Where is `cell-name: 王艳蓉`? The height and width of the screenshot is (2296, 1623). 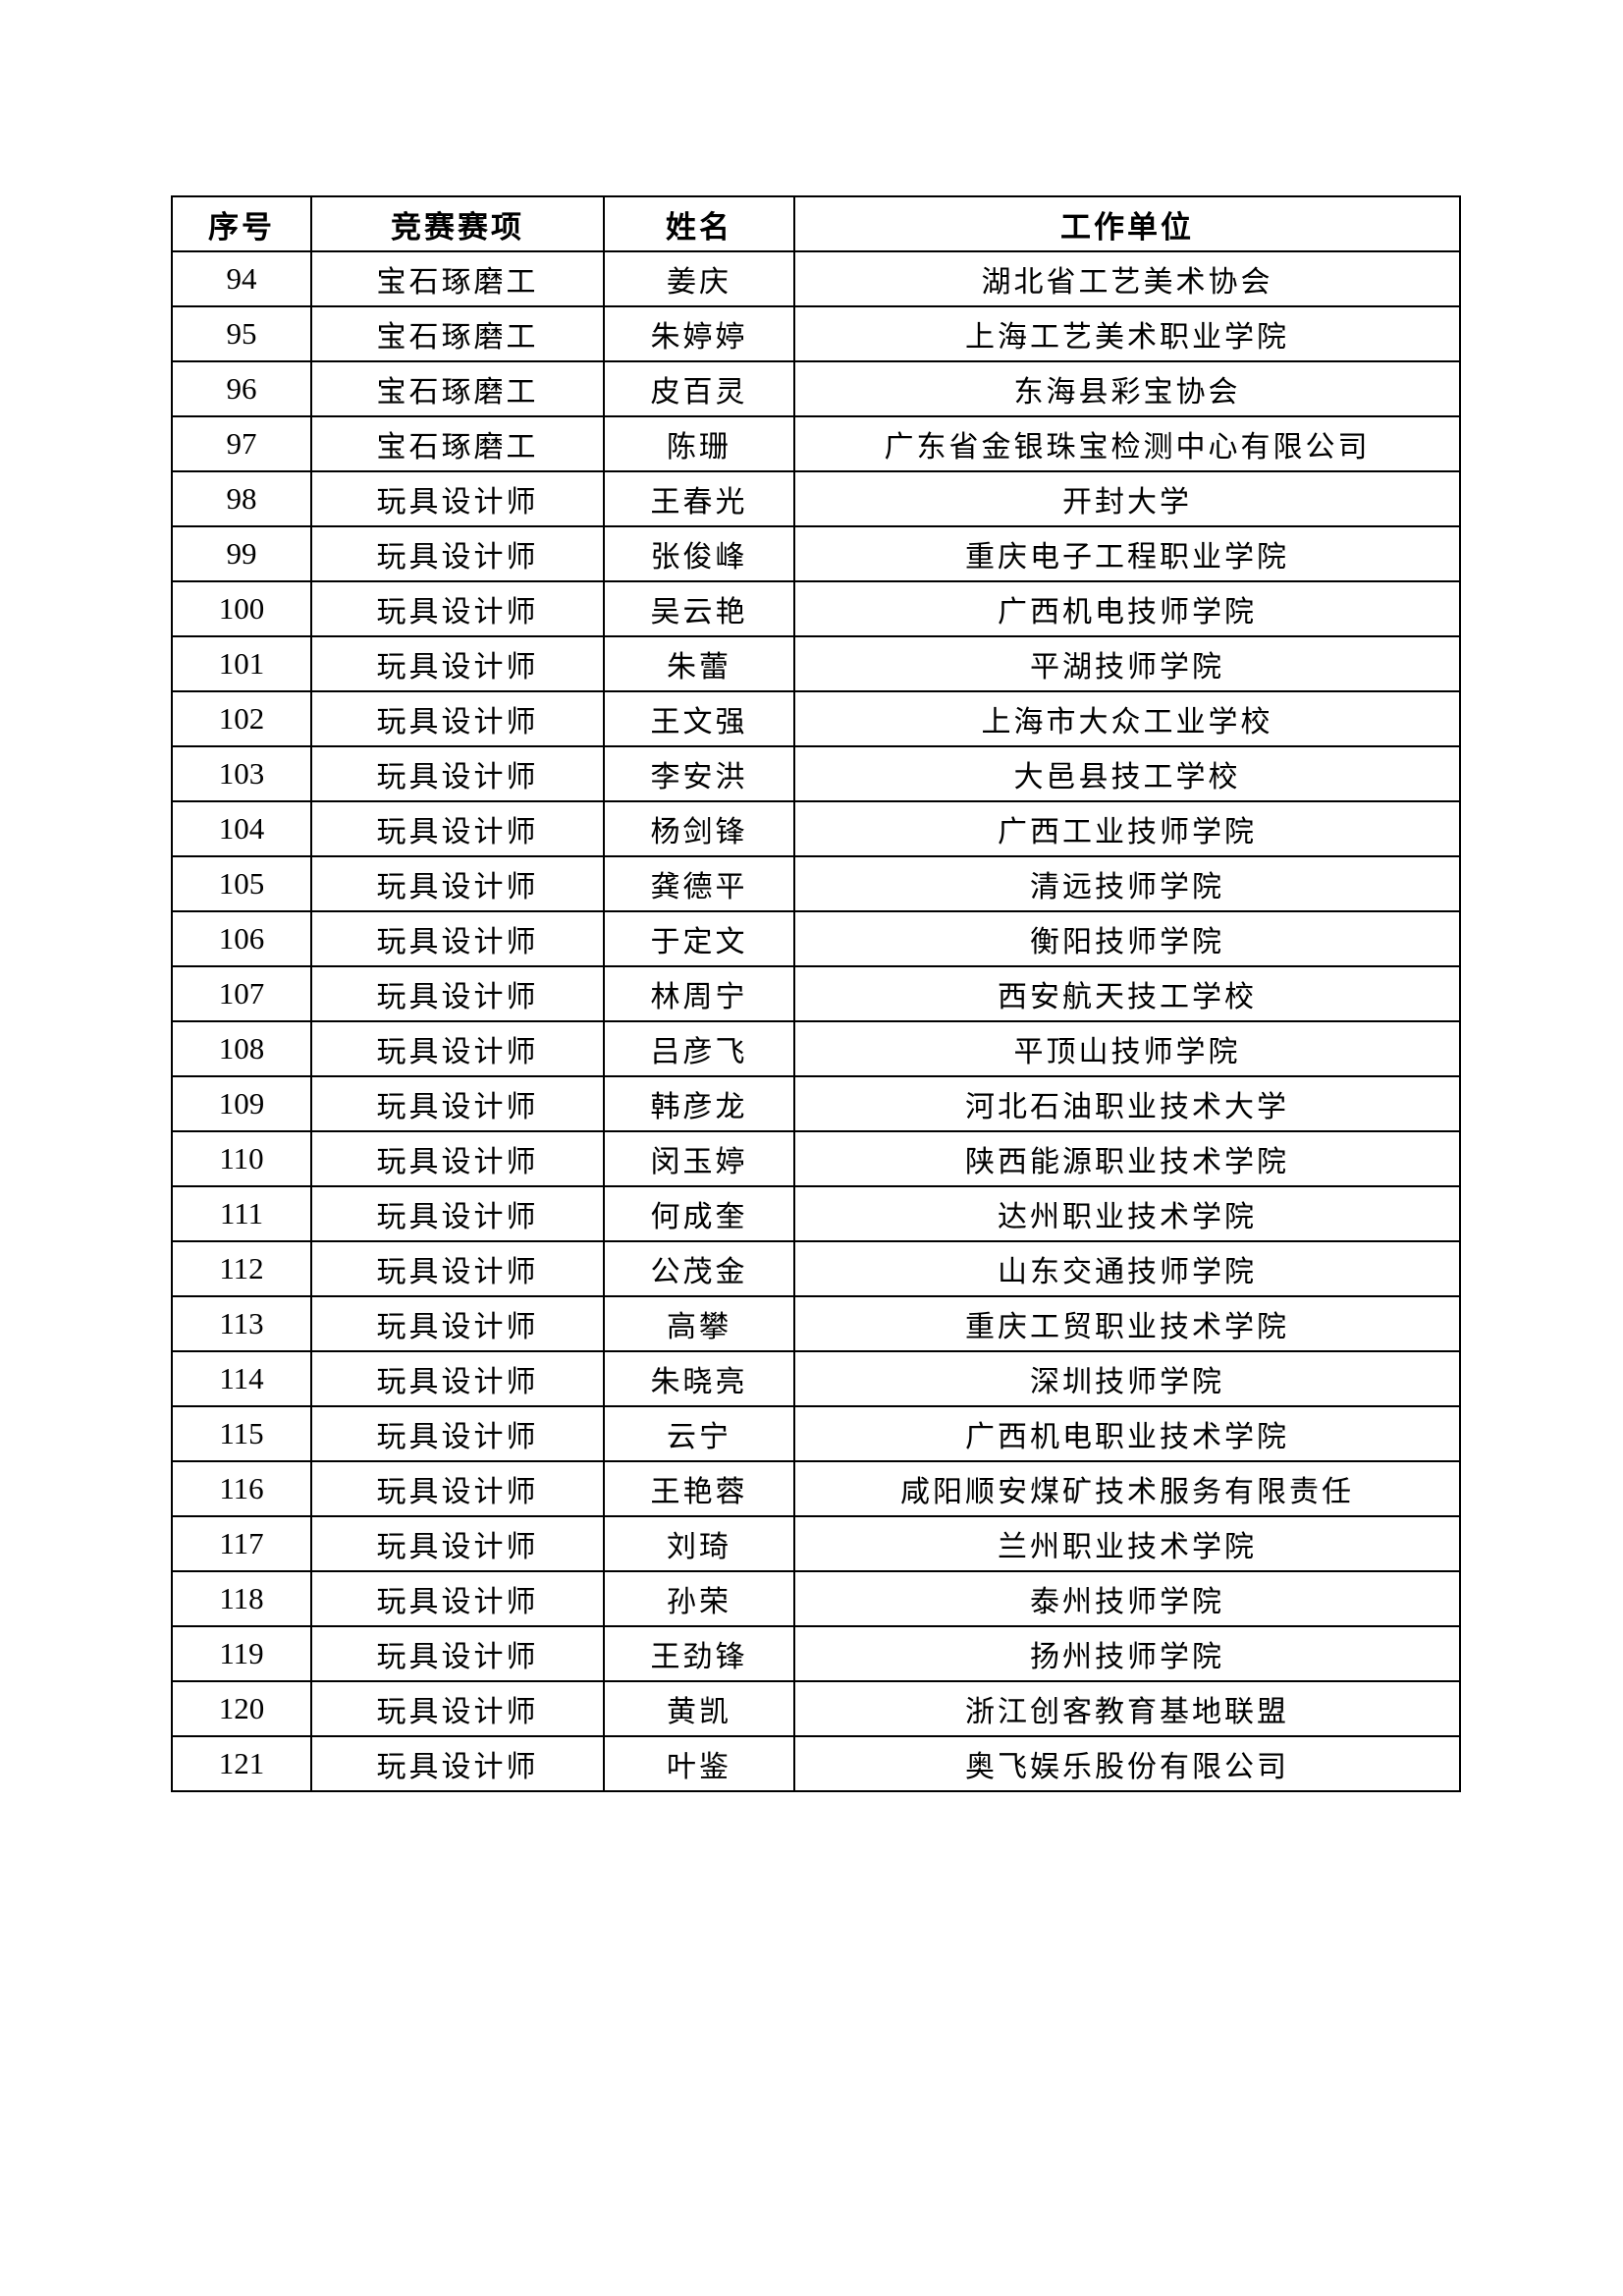
cell-name: 王艳蓉 is located at coordinates (699, 1488).